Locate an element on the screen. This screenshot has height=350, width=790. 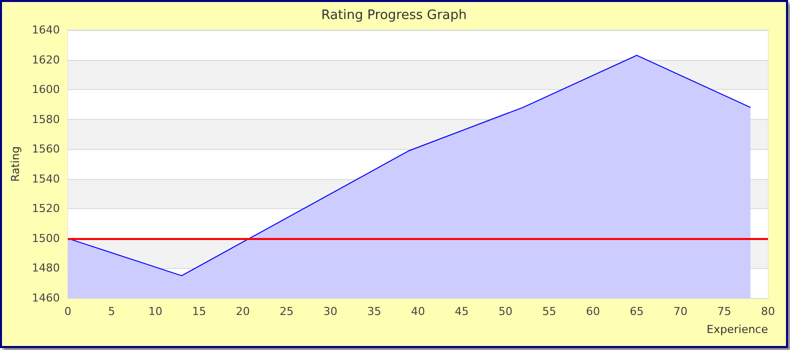
x-tick-label: 55 is located at coordinates (549, 311).